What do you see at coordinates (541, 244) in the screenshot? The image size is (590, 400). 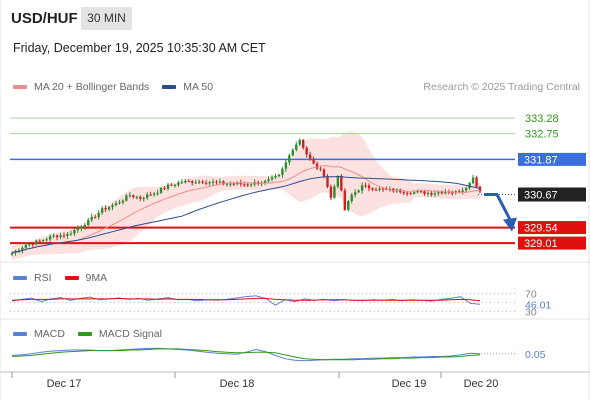 I see `level-label-329.01: 329.01` at bounding box center [541, 244].